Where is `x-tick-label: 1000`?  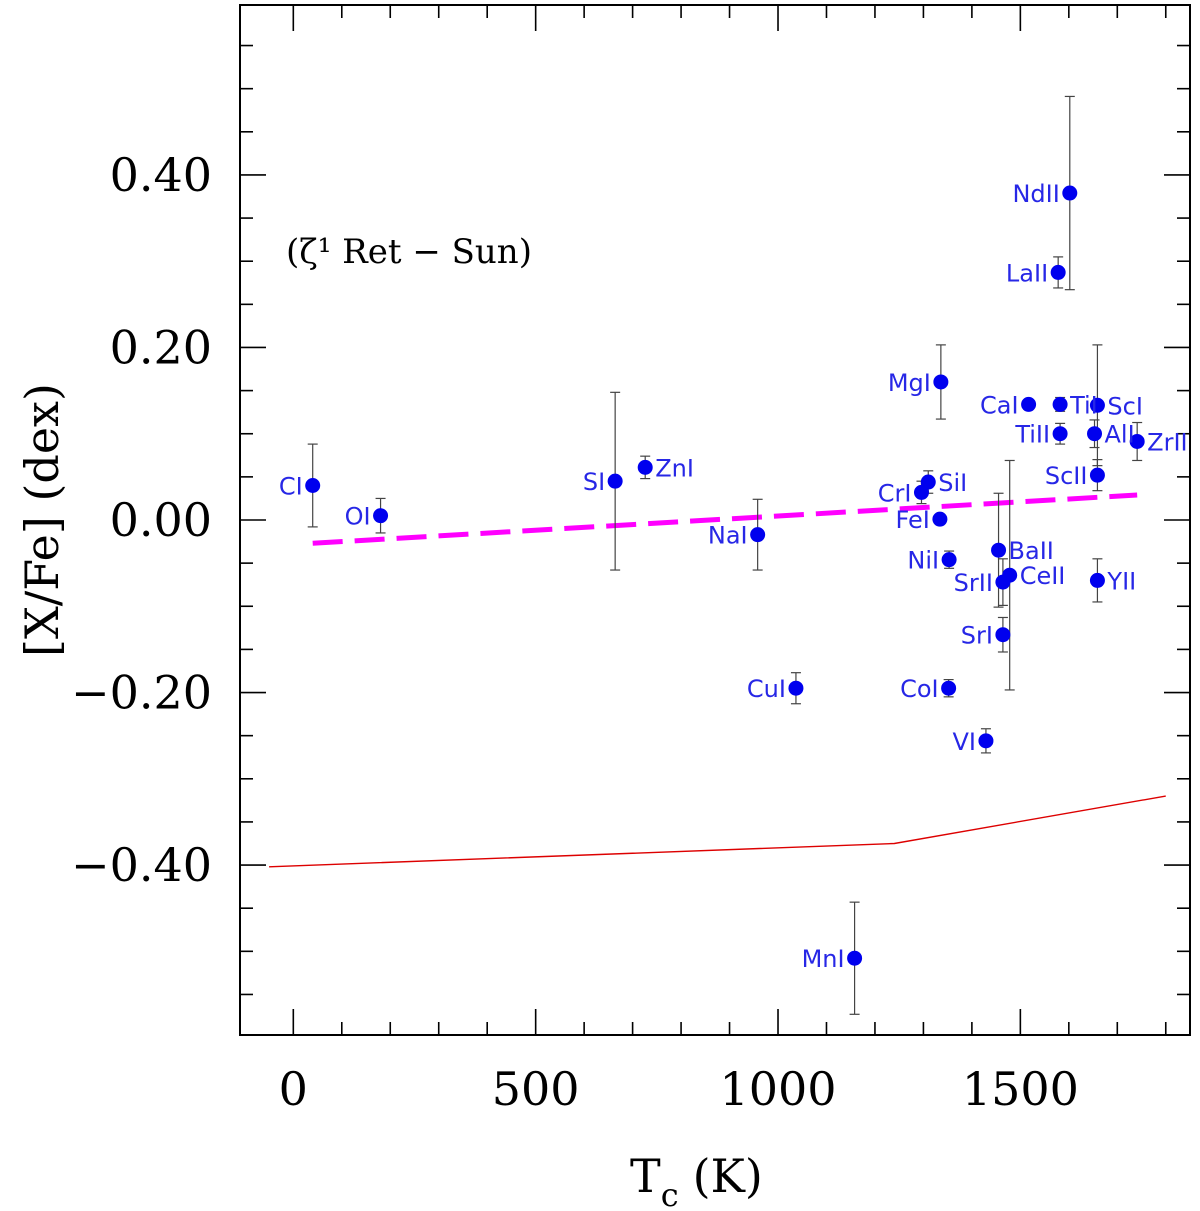
x-tick-label: 1000 is located at coordinates (777, 1089).